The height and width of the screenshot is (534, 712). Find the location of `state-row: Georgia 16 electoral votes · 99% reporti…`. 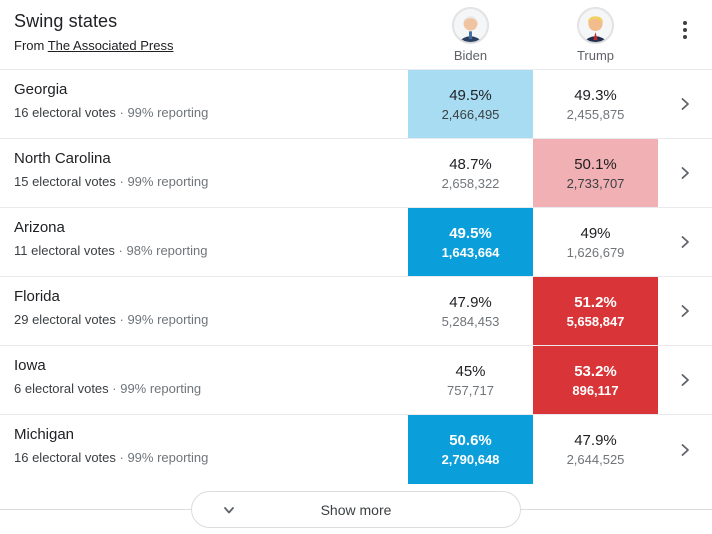

state-row: Georgia 16 electoral votes · 99% reporti… is located at coordinates (356, 104).